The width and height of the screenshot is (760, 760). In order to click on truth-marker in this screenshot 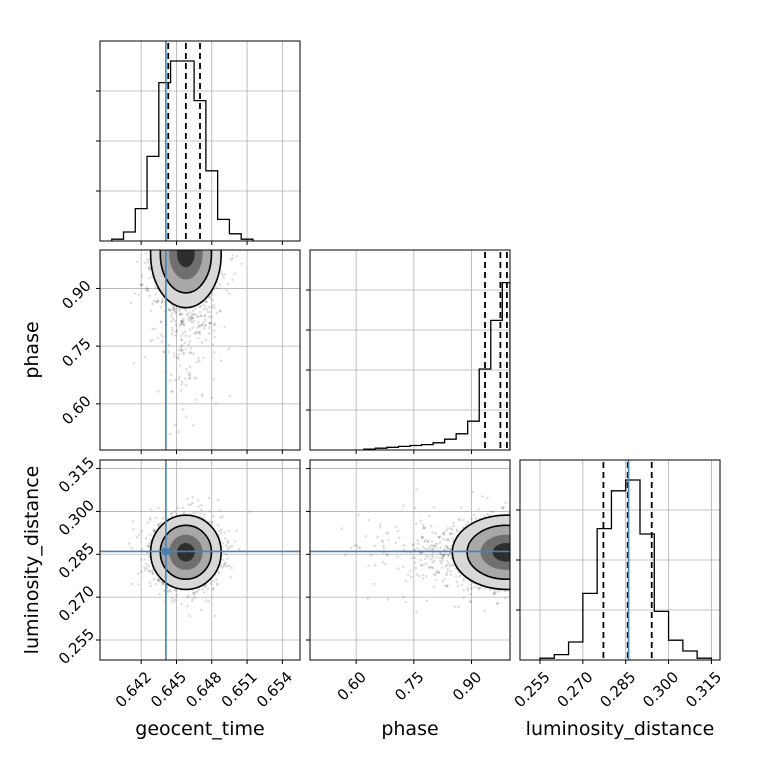, I will do `click(166, 551)`.